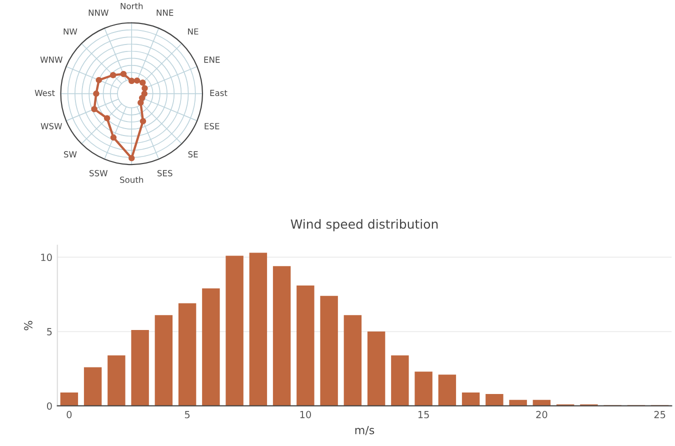 The image size is (675, 446). I want to click on spoke-label: North, so click(131, 6).